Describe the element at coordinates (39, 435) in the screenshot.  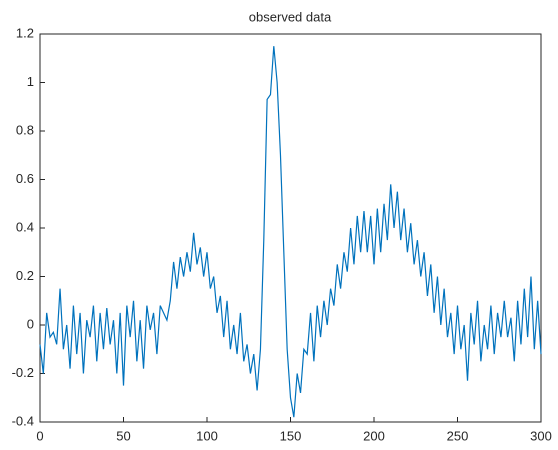
I see `x-tick-label: 0` at that location.